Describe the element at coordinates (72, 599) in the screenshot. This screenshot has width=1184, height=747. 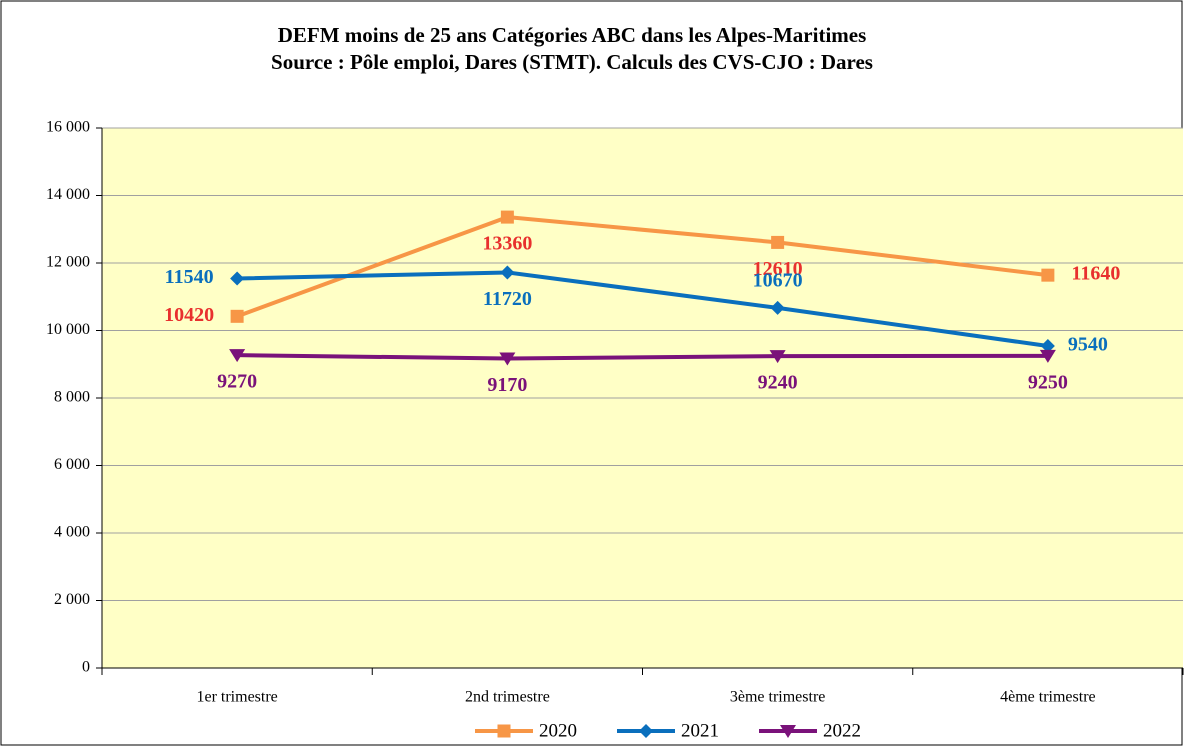
I see `y-tick-label: 2 000` at that location.